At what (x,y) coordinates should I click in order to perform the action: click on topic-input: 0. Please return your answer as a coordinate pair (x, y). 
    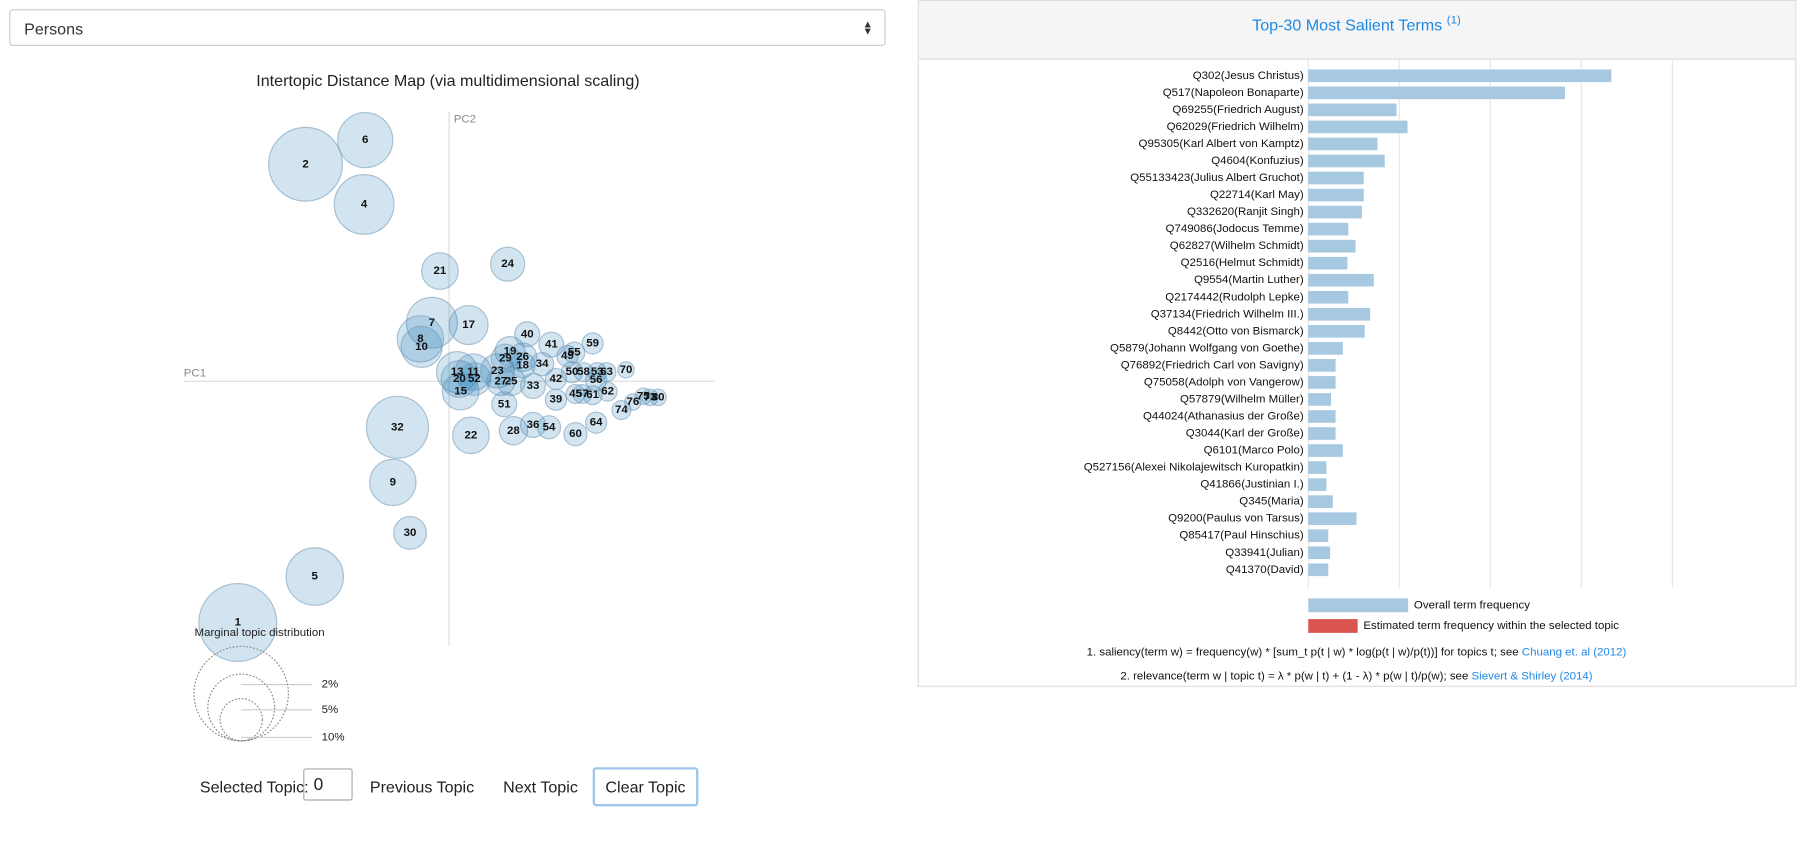
    Looking at the image, I should click on (328, 784).